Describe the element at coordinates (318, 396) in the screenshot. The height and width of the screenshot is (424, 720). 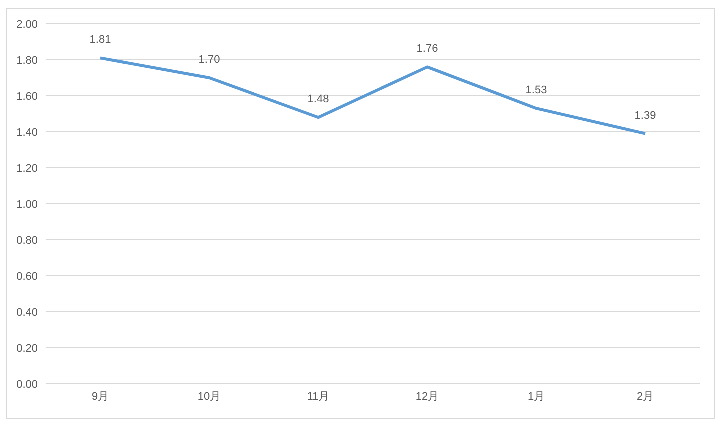
I see `x-tick-label: 11月` at that location.